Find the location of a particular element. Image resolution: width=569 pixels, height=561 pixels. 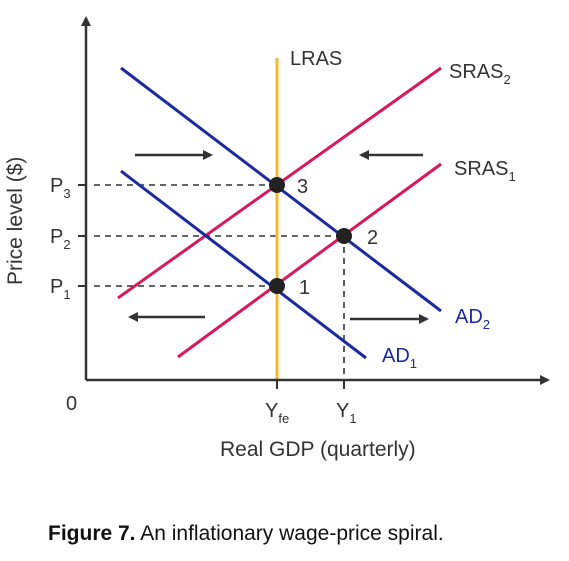

point-1-dot is located at coordinates (277, 286).